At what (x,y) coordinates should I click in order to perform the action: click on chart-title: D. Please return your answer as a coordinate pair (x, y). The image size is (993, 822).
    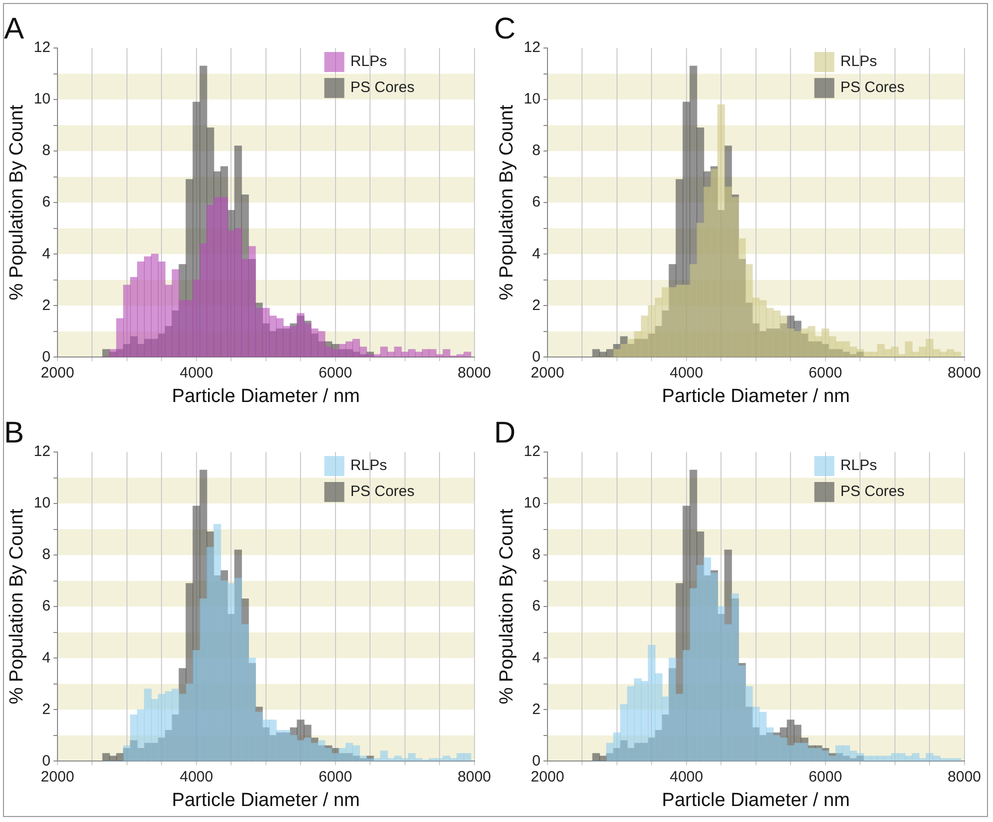
    Looking at the image, I should click on (505, 433).